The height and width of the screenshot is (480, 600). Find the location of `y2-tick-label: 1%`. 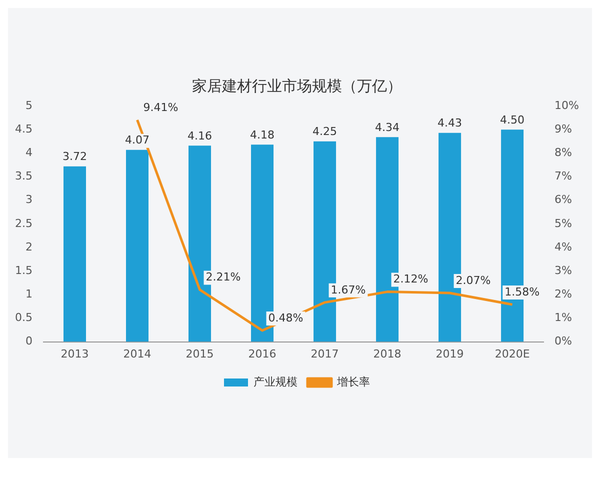

y2-tick-label: 1% is located at coordinates (563, 317).